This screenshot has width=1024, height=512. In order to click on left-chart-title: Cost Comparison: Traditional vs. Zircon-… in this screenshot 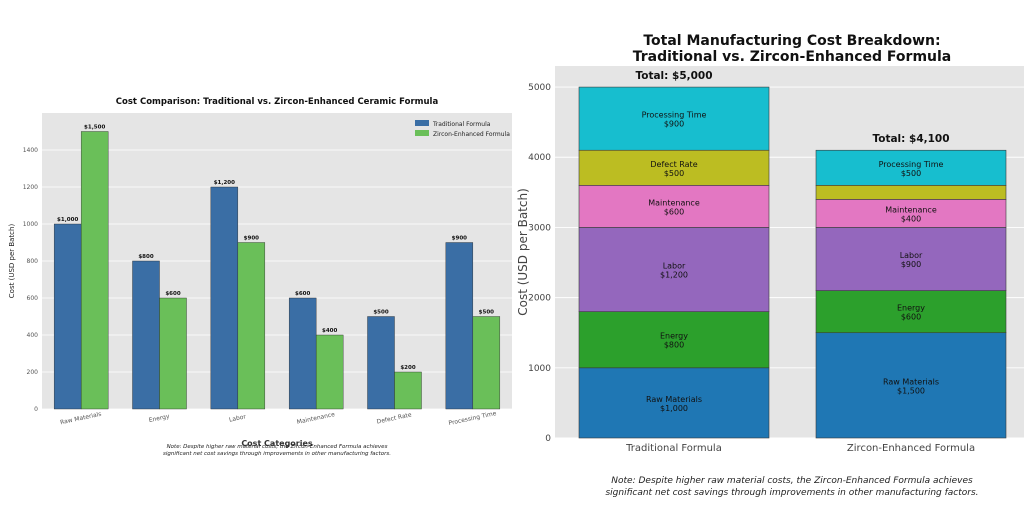, I will do `click(277, 102)`.